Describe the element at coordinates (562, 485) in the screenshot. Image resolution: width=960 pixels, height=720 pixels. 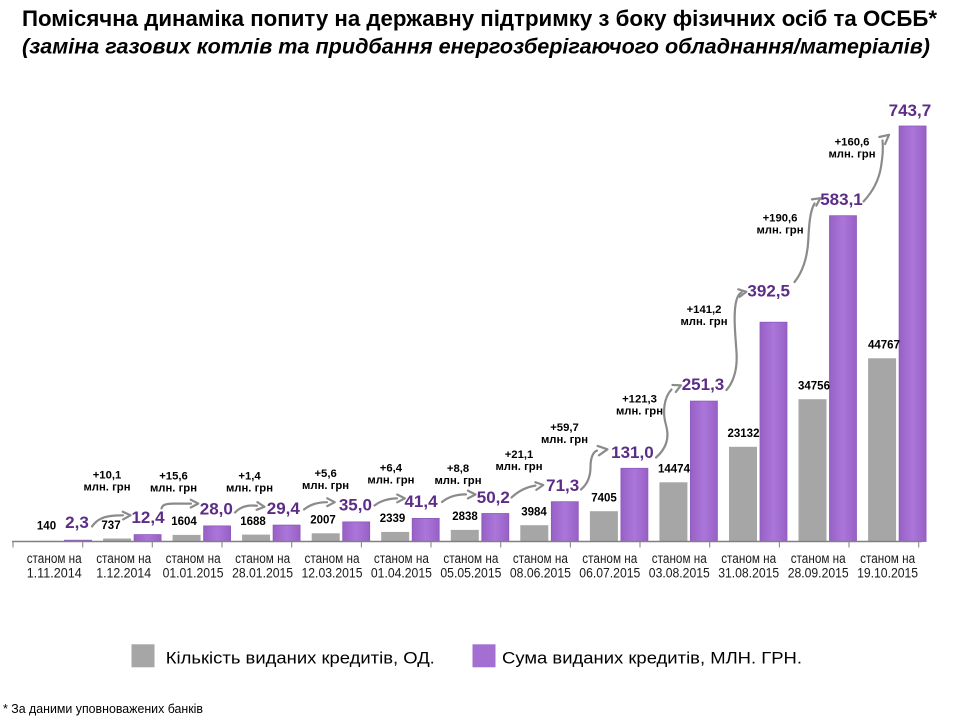
I see `svg-text: 71,3` at that location.